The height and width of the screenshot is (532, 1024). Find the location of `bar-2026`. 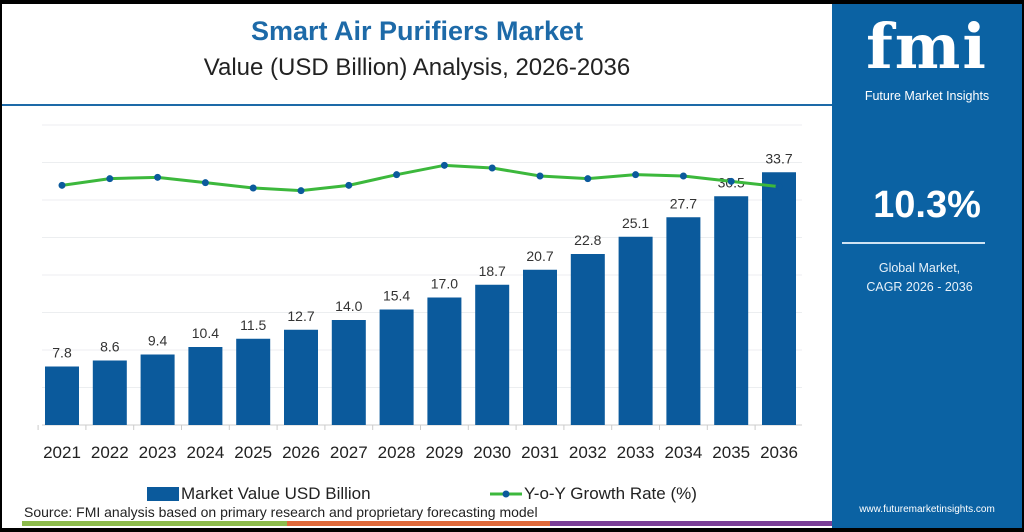

bar-2026 is located at coordinates (301, 377).